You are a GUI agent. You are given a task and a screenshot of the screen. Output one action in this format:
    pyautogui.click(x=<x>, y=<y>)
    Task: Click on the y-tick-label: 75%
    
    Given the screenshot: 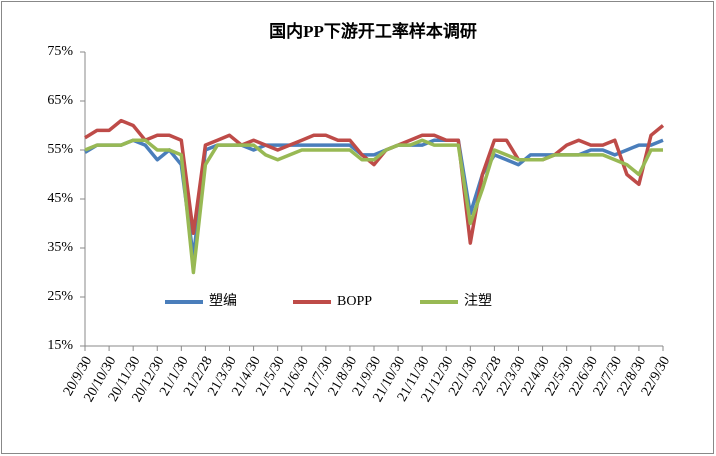 What is the action you would take?
    pyautogui.click(x=60, y=51)
    